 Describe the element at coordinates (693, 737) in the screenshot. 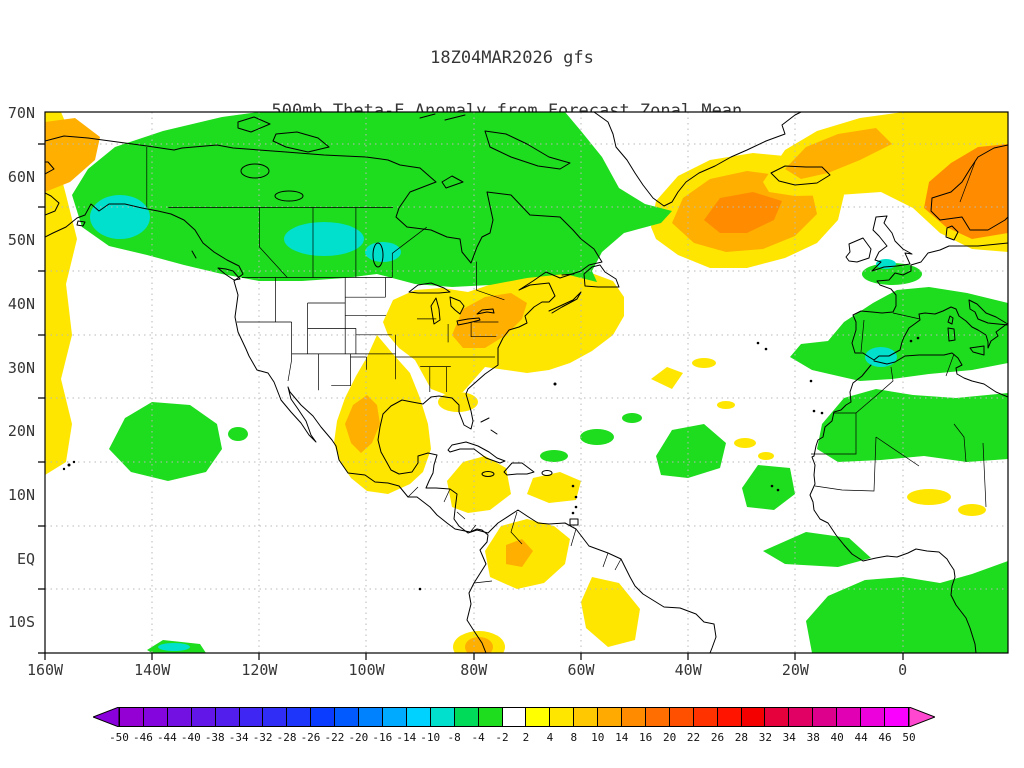

I see `colorbar-tick-label: 22` at that location.